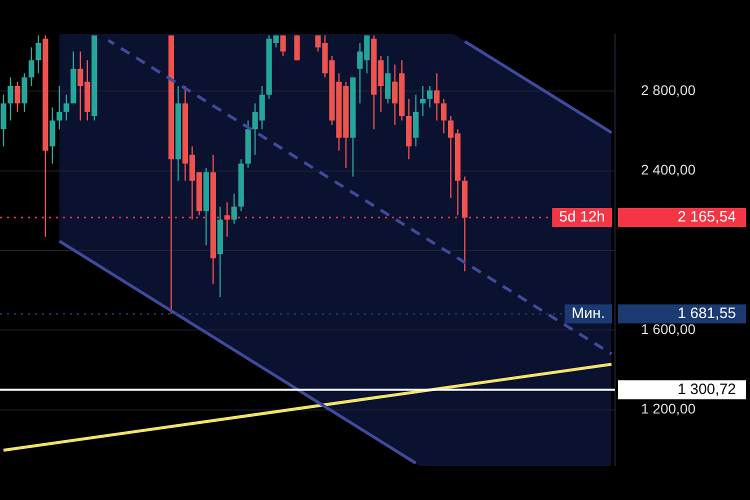 Image resolution: width=750 pixels, height=500 pixels. Describe the element at coordinates (668, 329) in the screenshot. I see `y-tick-label: 1 600,00` at that location.